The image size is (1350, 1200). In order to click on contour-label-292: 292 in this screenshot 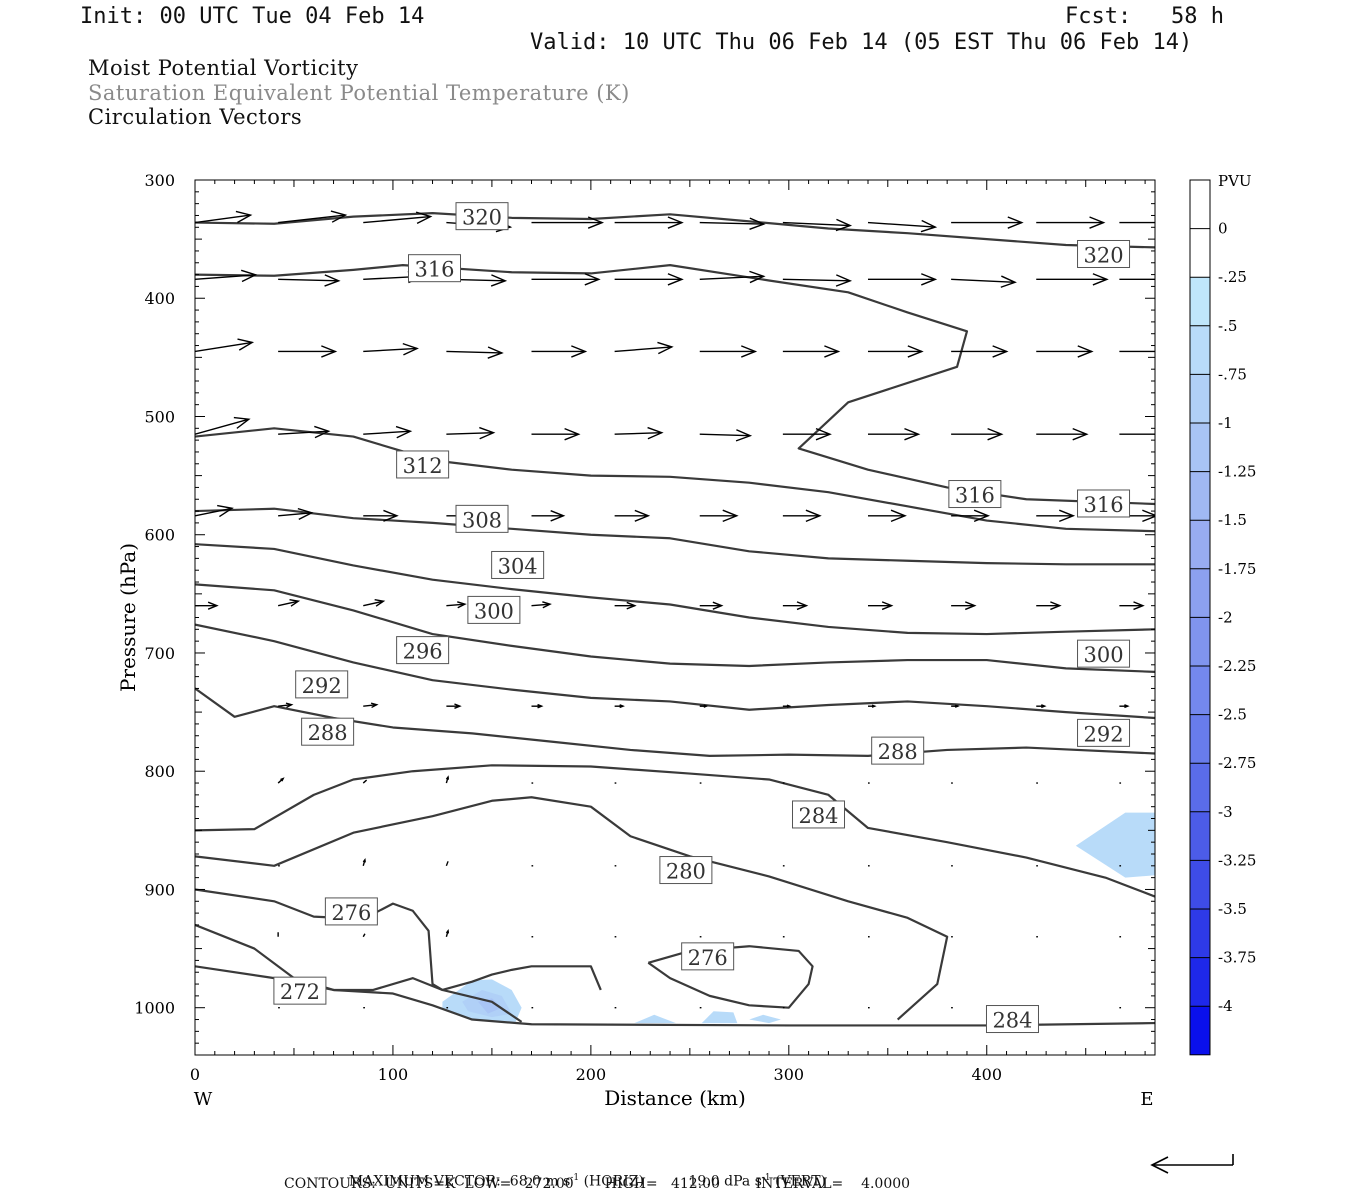, I will do `click(1104, 732)`.